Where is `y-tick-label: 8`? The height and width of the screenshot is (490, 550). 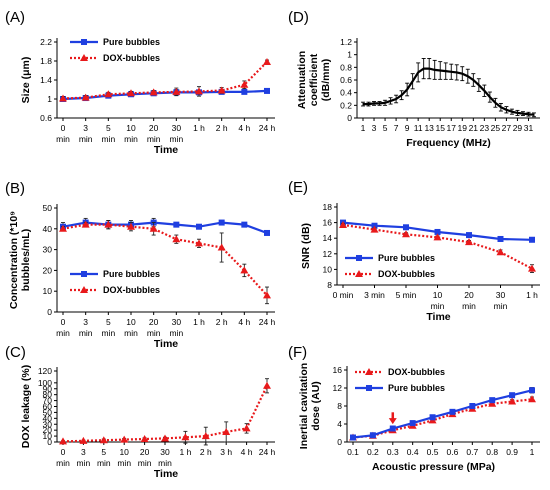 y-tick-label: 8 is located at coordinates (329, 285).